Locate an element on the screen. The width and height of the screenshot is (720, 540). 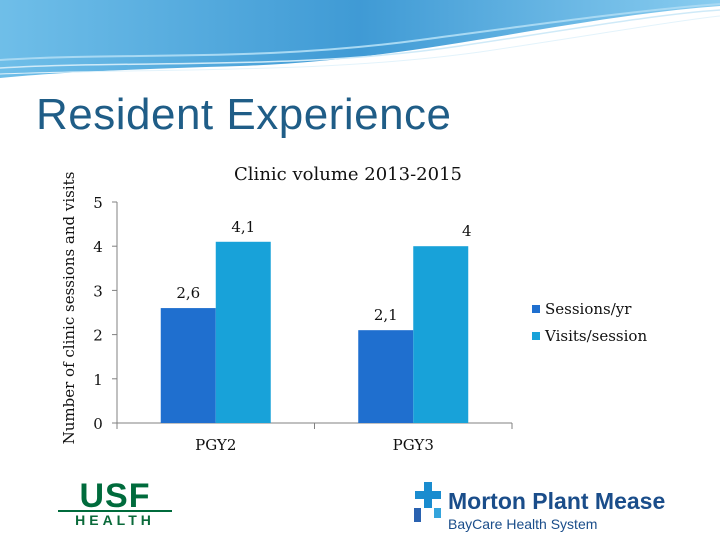
legend-label: Visits/session is located at coordinates (595, 336).